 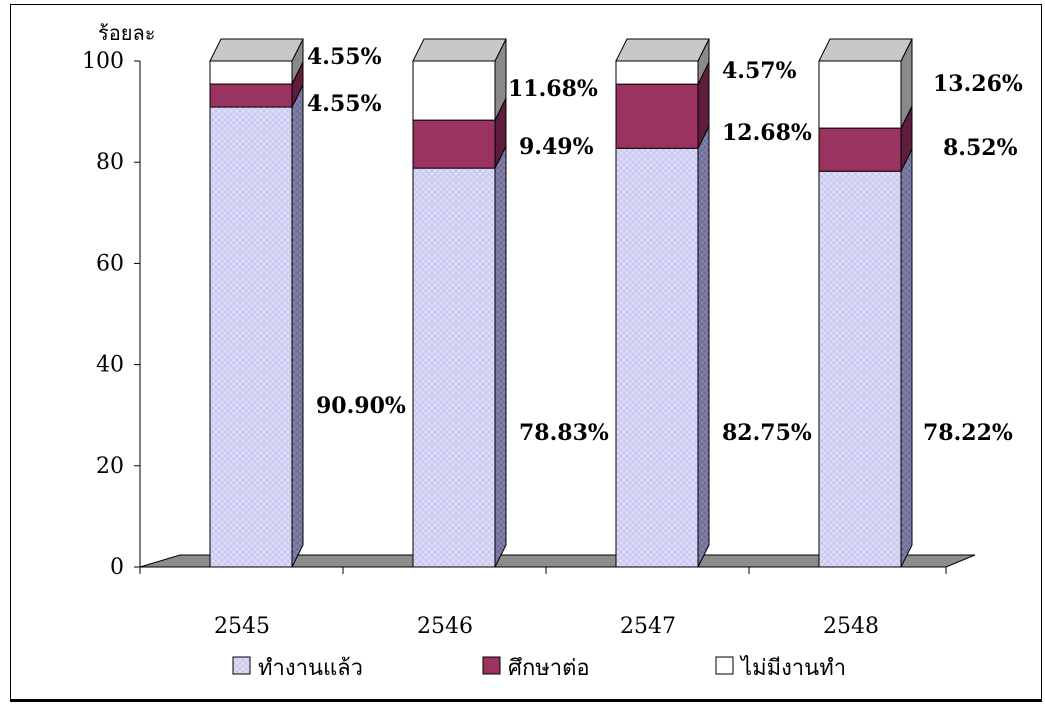 I want to click on y-tick-label: 100, so click(x=103, y=61).